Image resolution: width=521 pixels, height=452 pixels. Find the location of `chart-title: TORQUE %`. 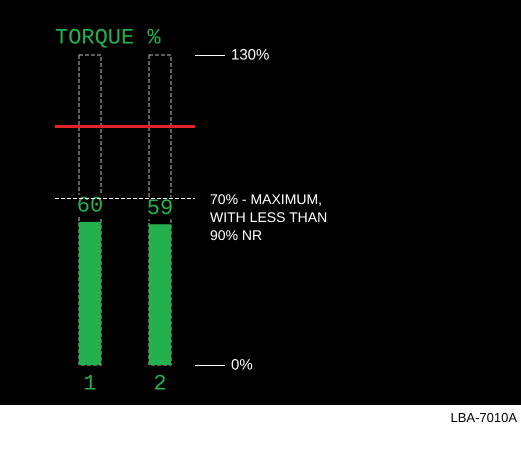

chart-title: TORQUE % is located at coordinates (108, 38).